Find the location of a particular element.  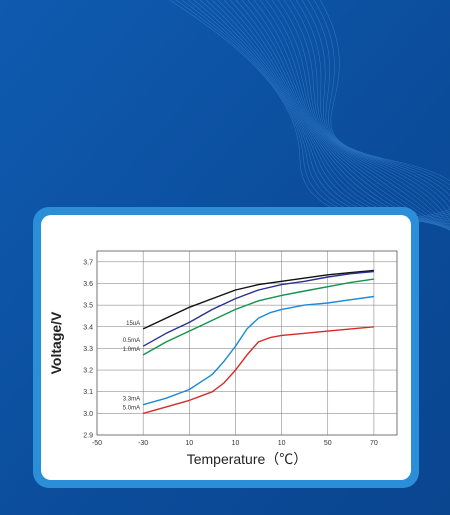

series-label: 1.0mA is located at coordinates (131, 350).